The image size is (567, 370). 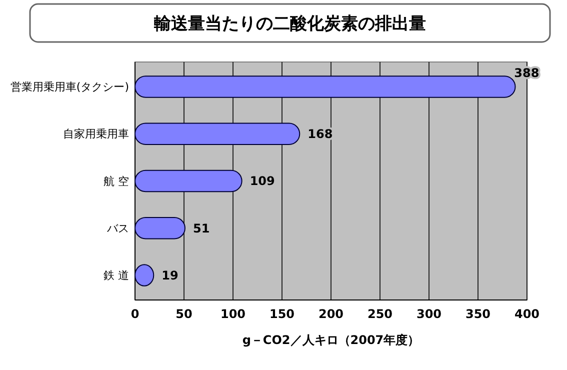 I want to click on x-axis-title: g－CO2／人キロ（2007年度）, so click(x=331, y=340).